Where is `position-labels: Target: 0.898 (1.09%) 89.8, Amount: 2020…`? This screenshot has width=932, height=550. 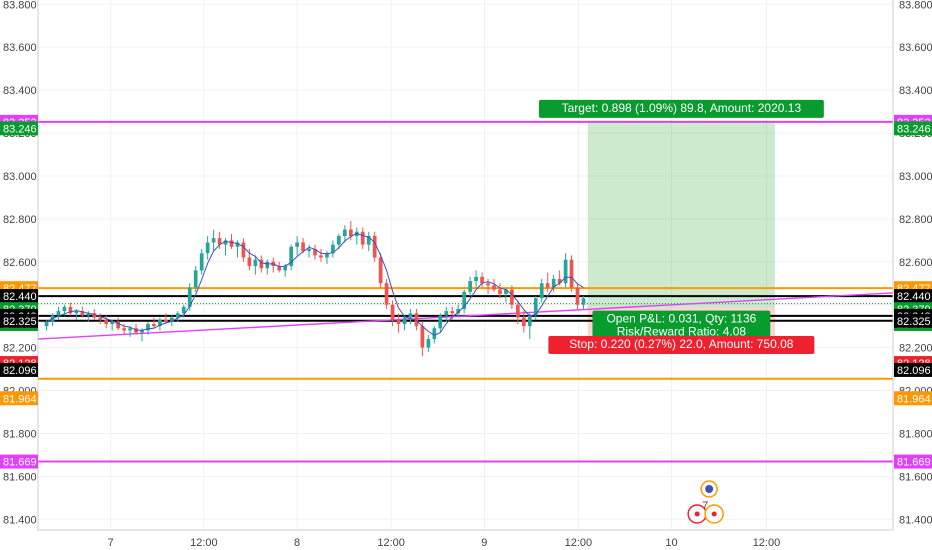 position-labels: Target: 0.898 (1.09%) 89.8, Amount: 2020… is located at coordinates (681, 226).